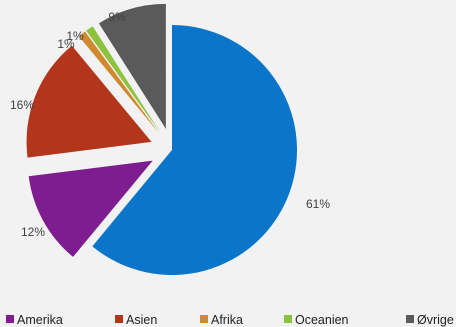  I want to click on legend-label-amerika: Amerika, so click(40, 320).